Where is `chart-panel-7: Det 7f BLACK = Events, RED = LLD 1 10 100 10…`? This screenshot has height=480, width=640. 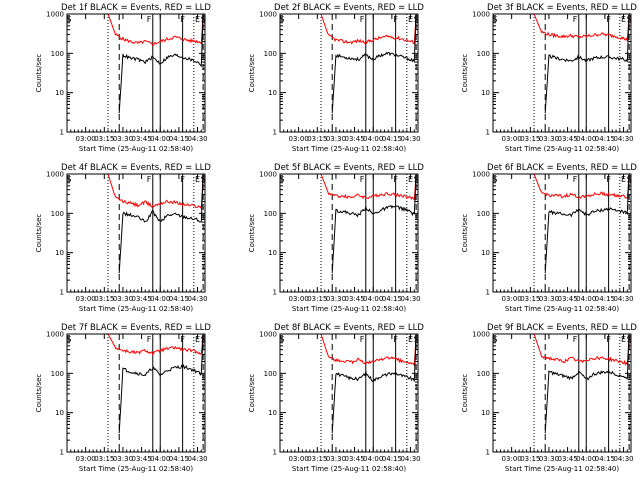 chart-panel-7: Det 7f BLACK = Events, RED = LLD 1 10 100 10… is located at coordinates (123, 398).